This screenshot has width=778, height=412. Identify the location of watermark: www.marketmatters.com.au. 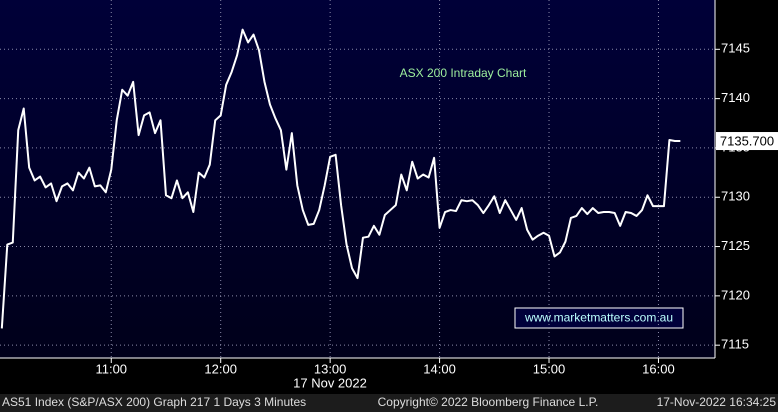
(598, 318).